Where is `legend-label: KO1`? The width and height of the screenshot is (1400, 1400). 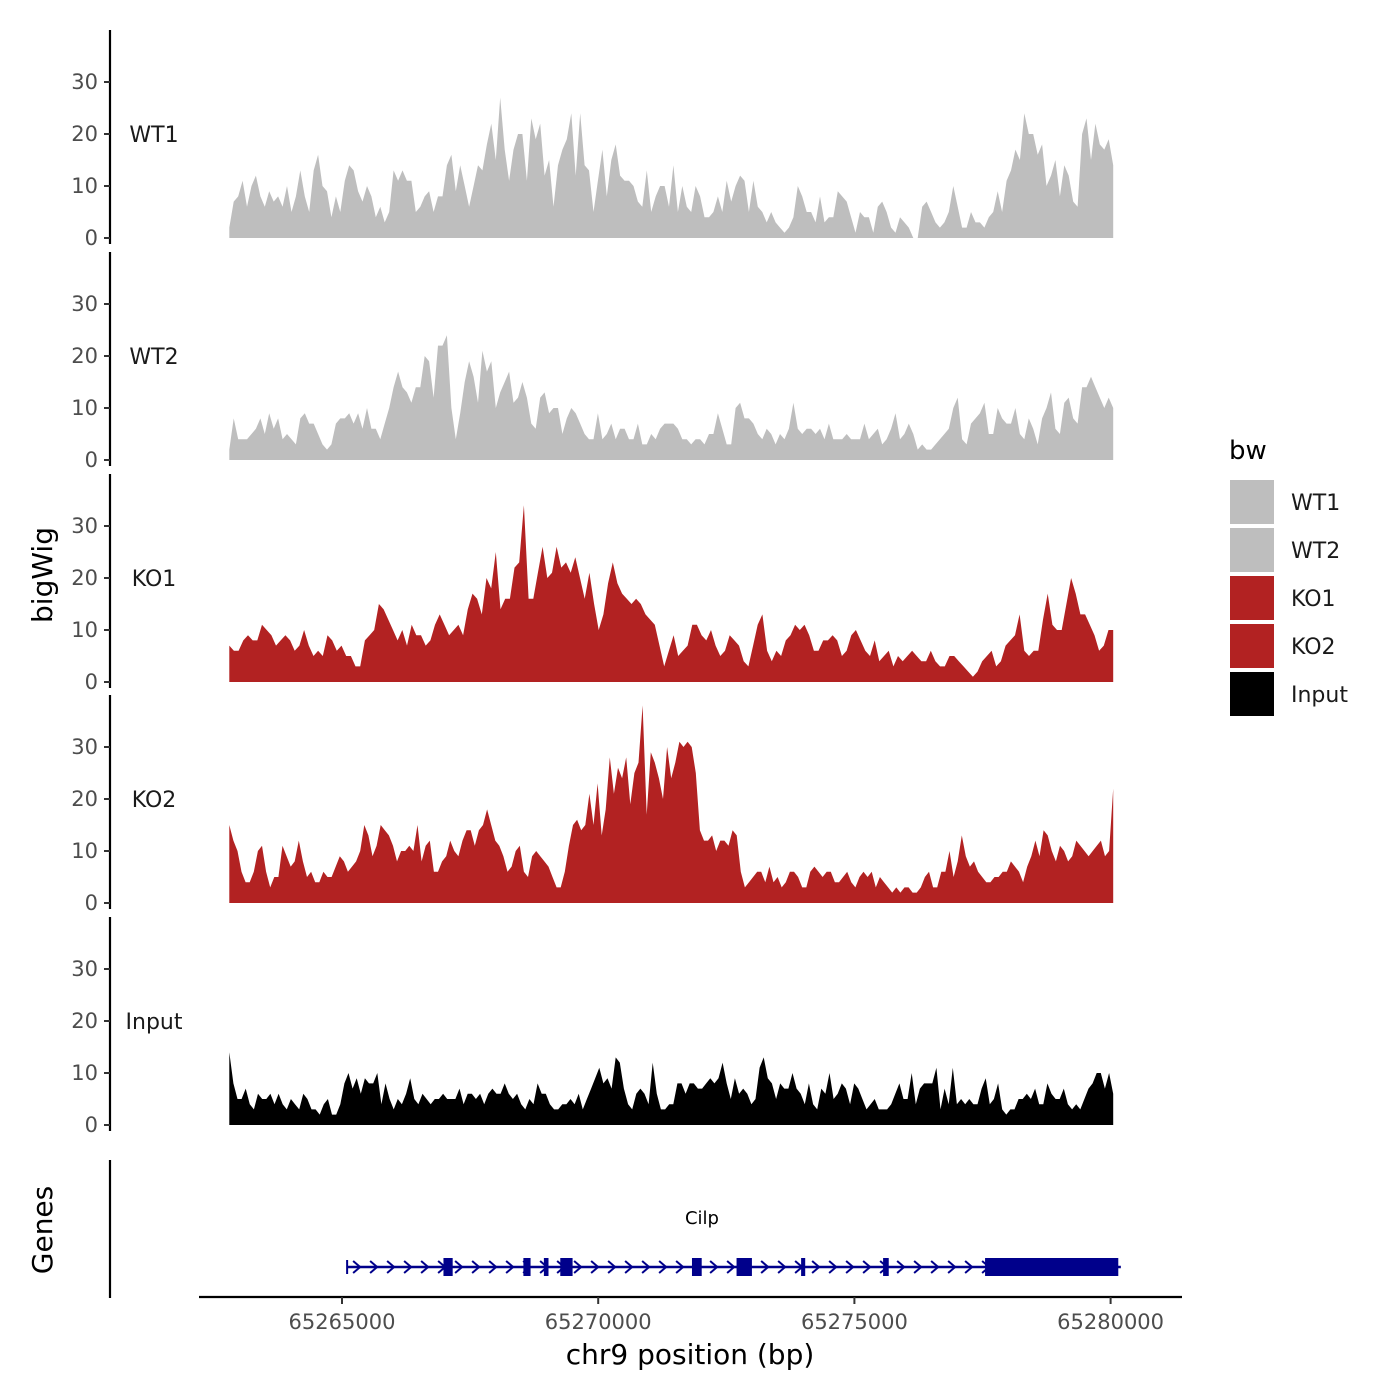 legend-label: KO1 is located at coordinates (1313, 599).